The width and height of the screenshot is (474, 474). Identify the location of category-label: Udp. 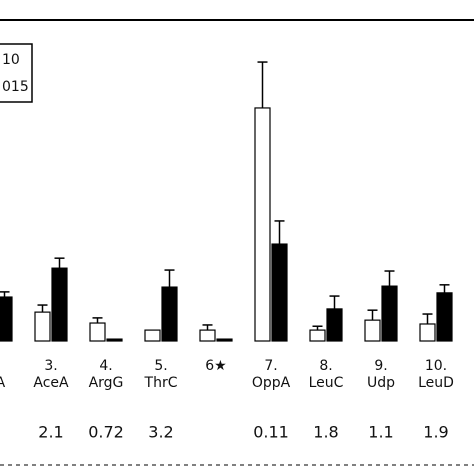
(381, 383).